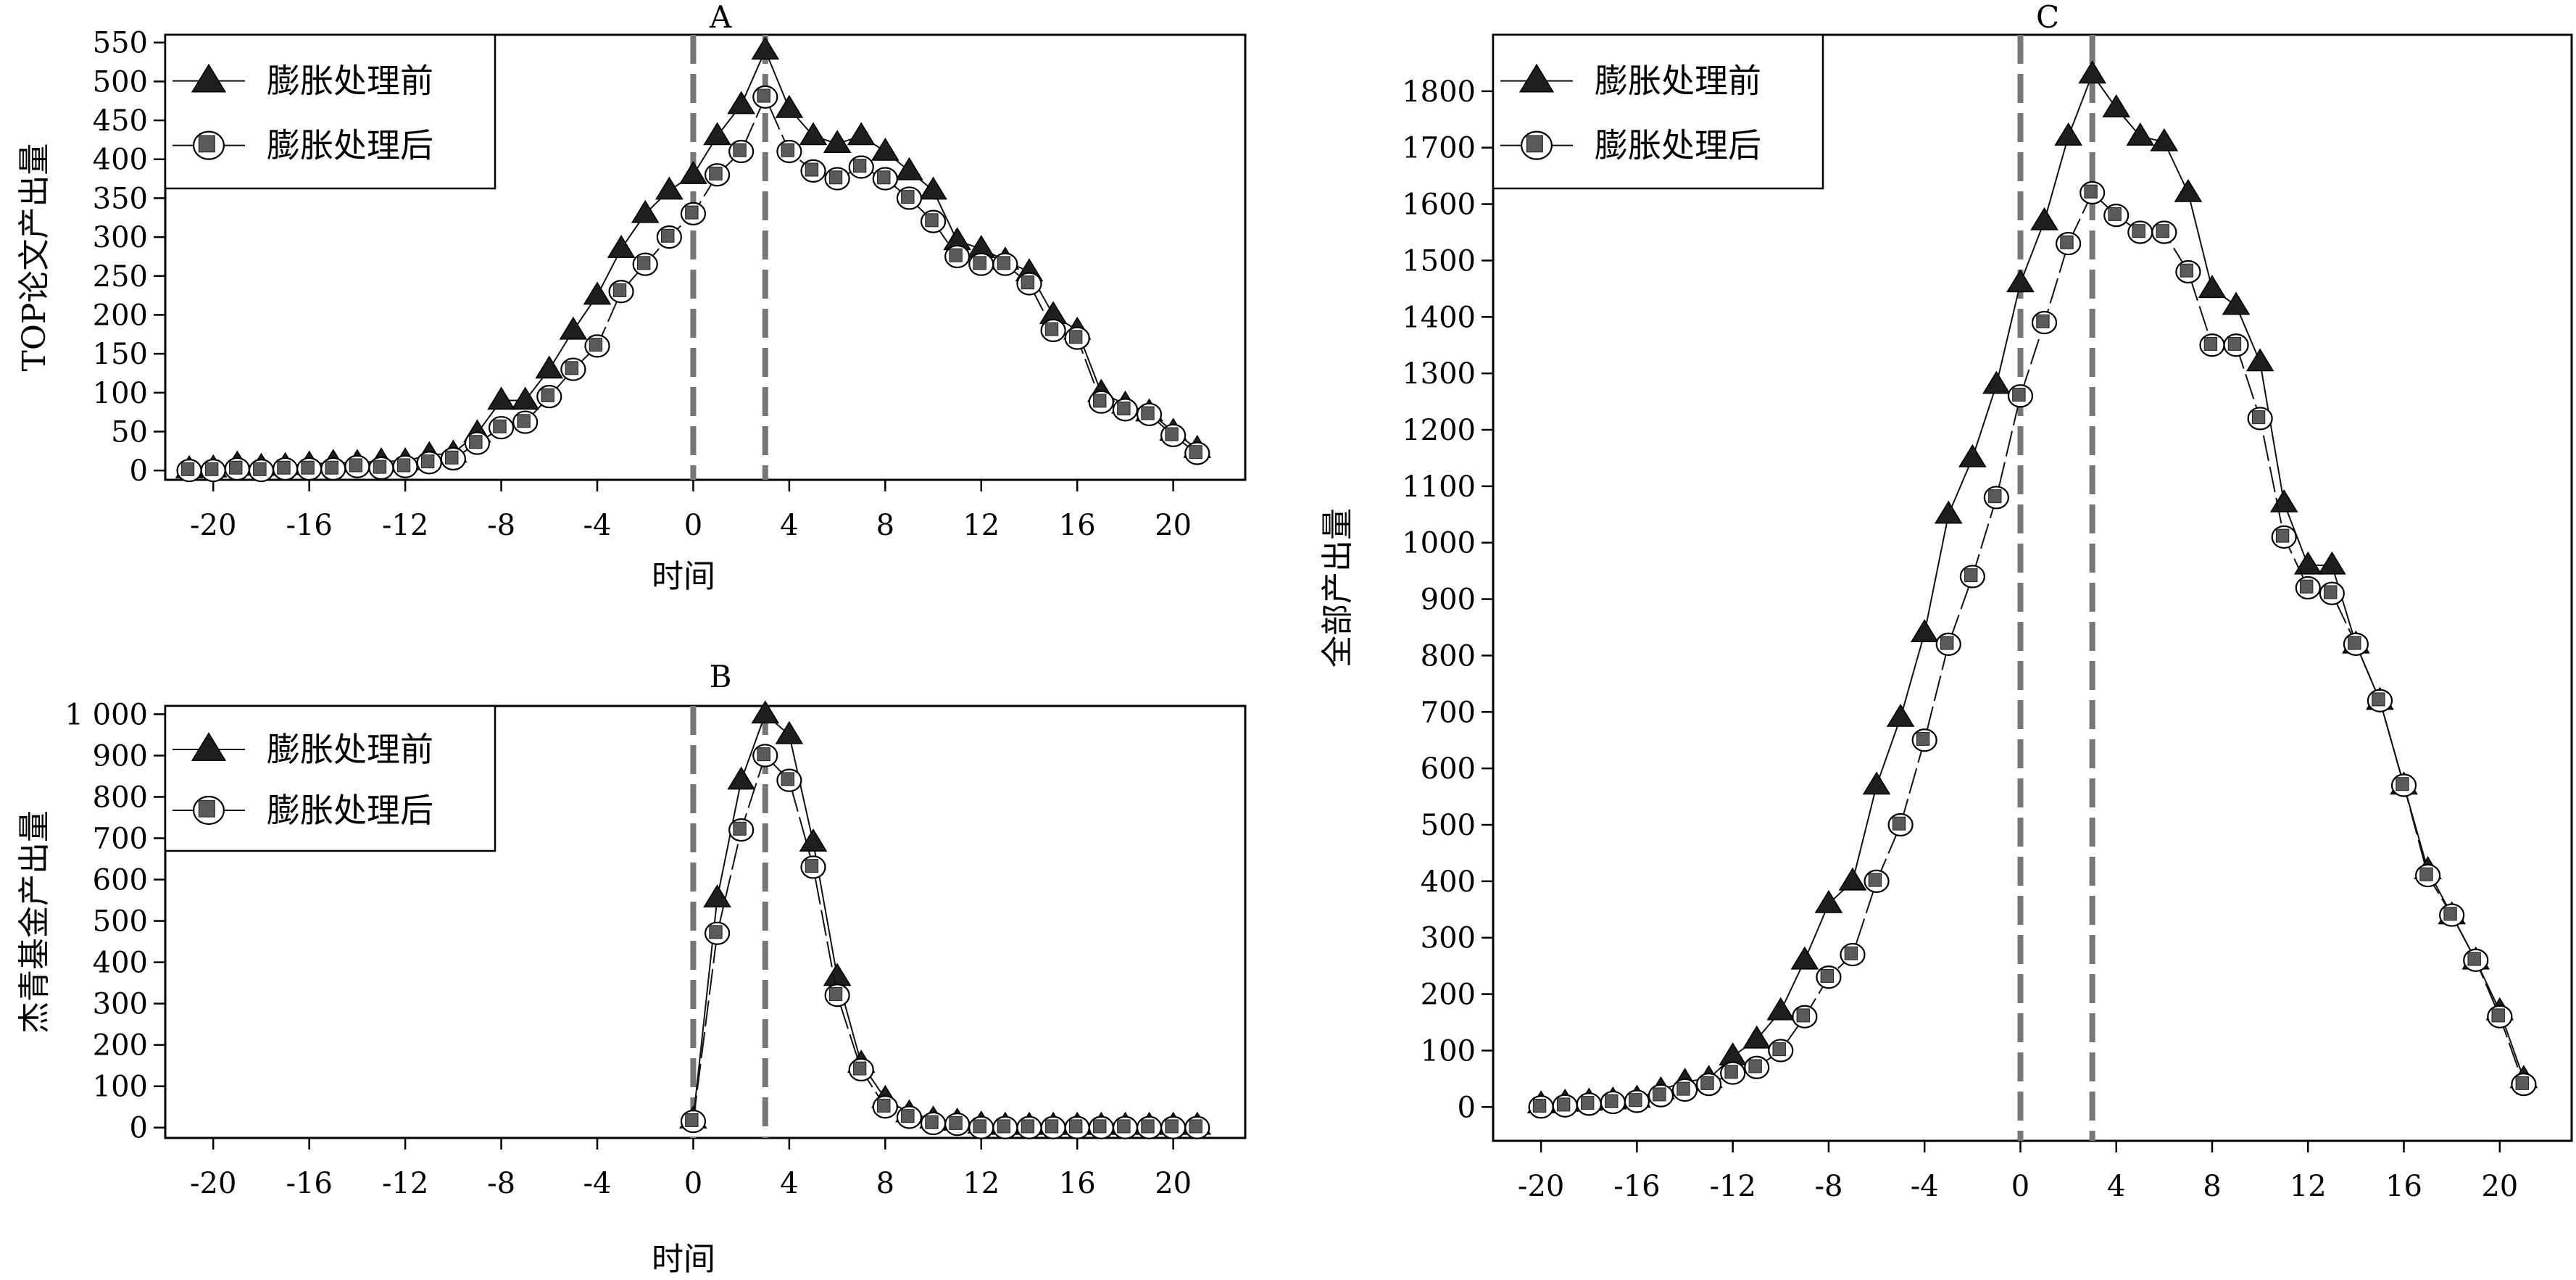  I want to click on plot-frame, so click(705, 922).